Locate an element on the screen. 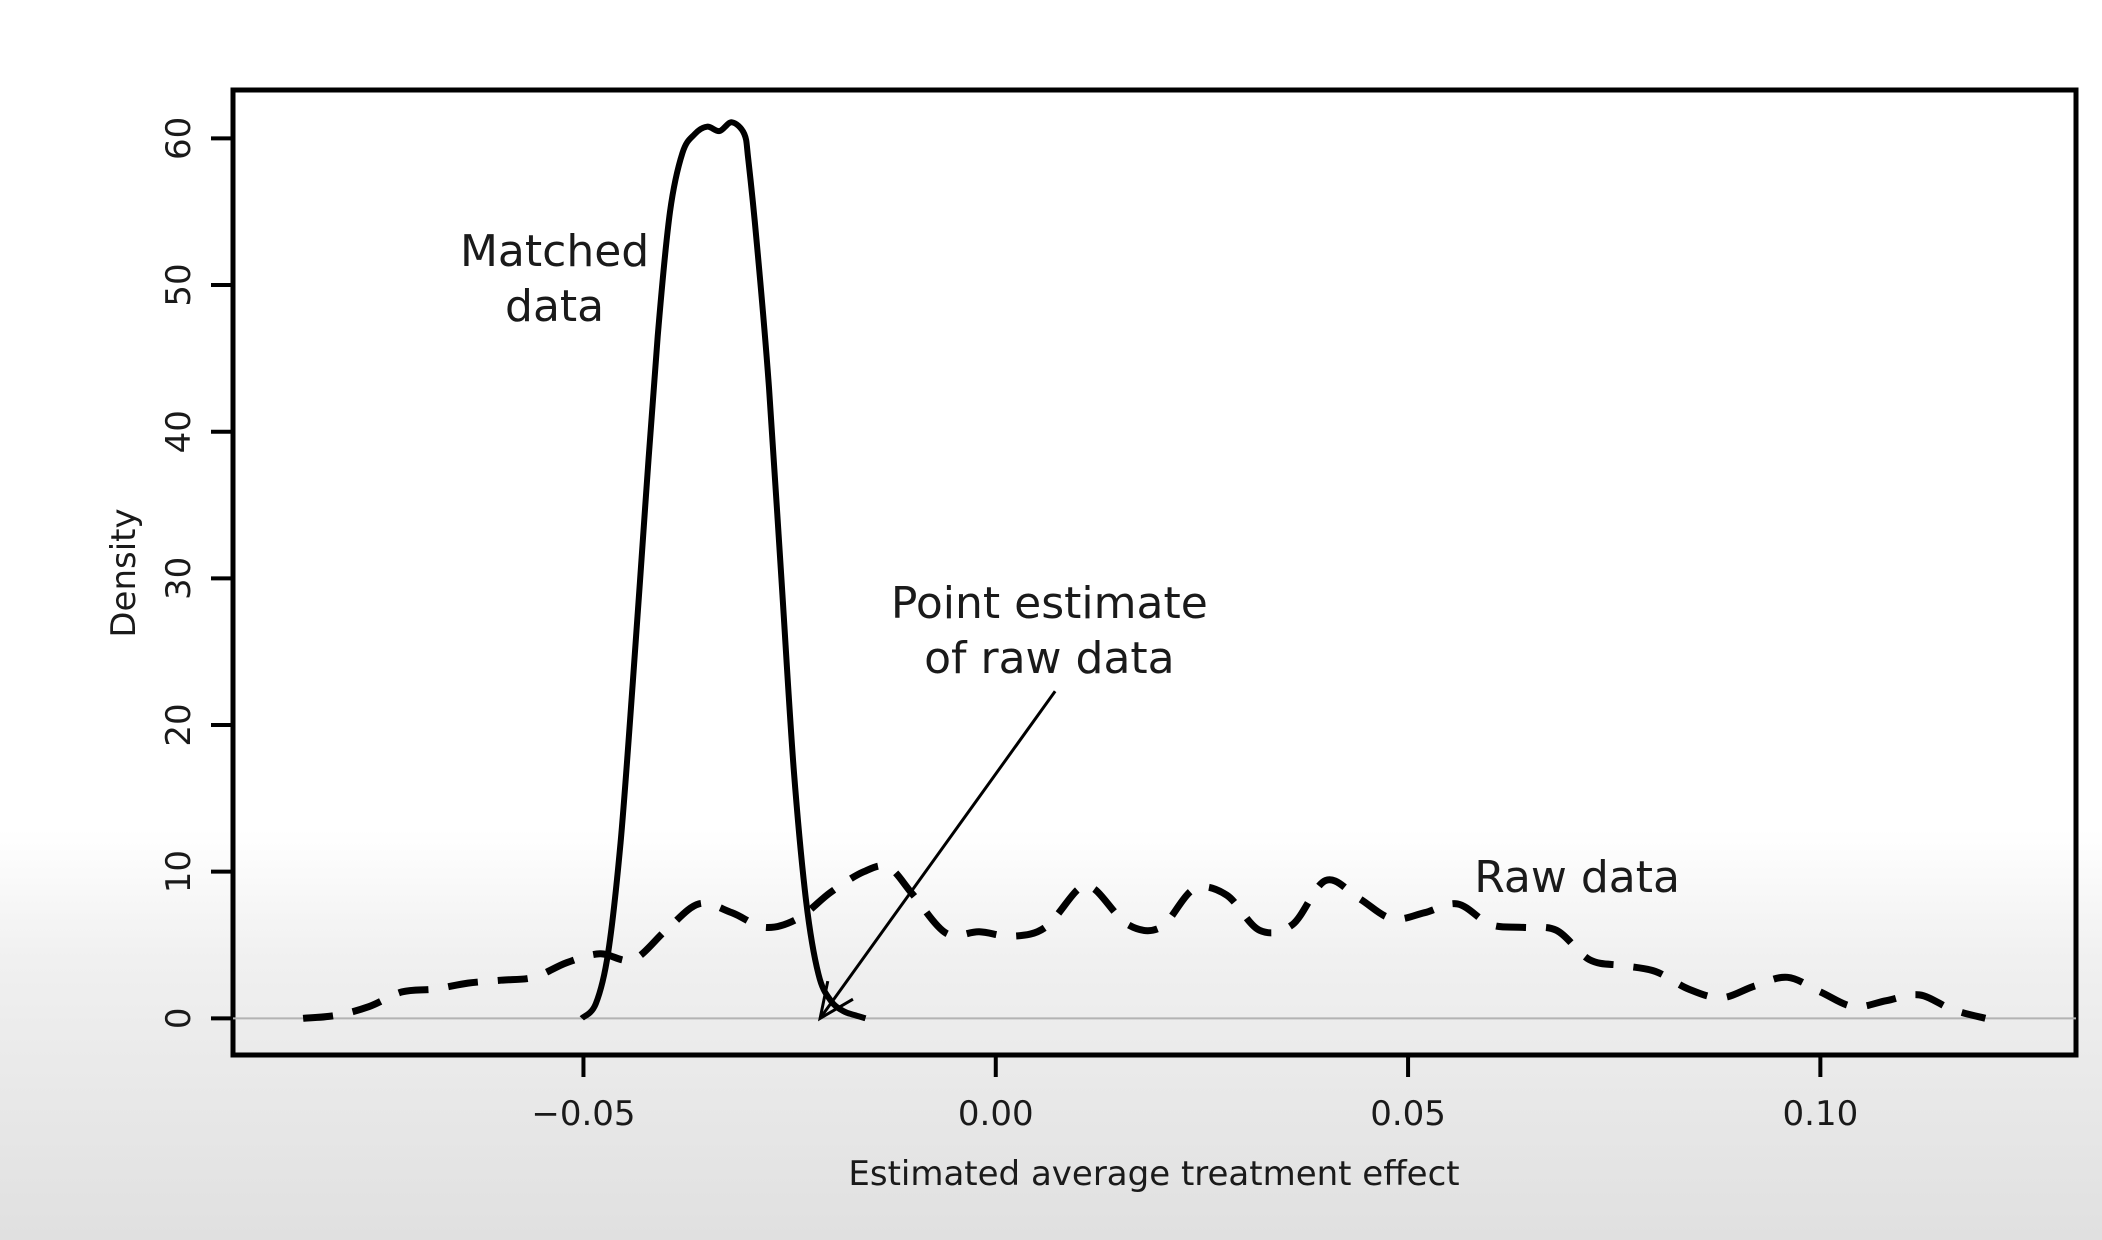 The image size is (2102, 1240). x-tick-label: 0.00 is located at coordinates (996, 1114).